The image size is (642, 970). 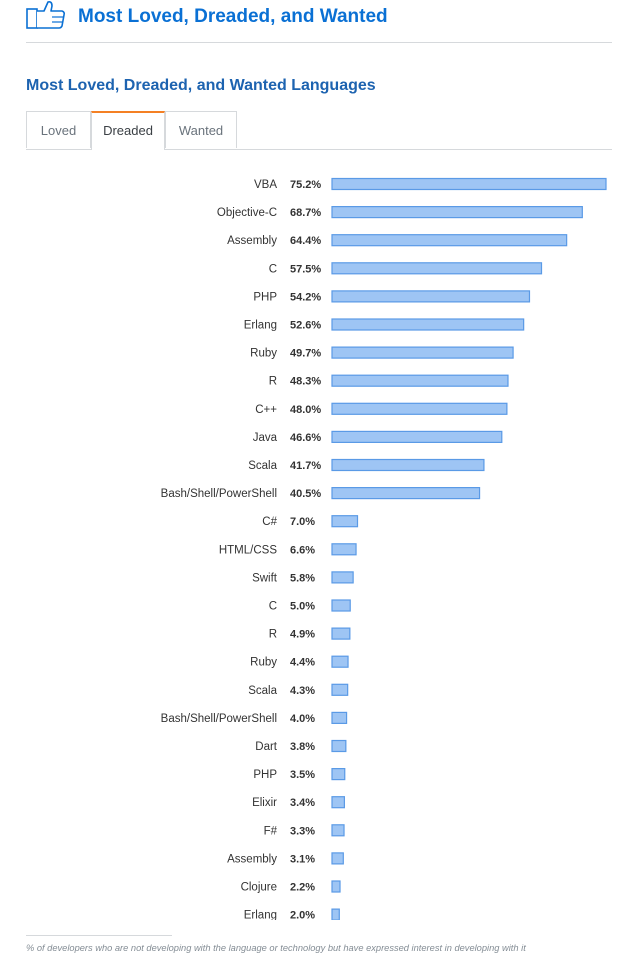 I want to click on bar-row: Clojure 2.2%, so click(x=291, y=887).